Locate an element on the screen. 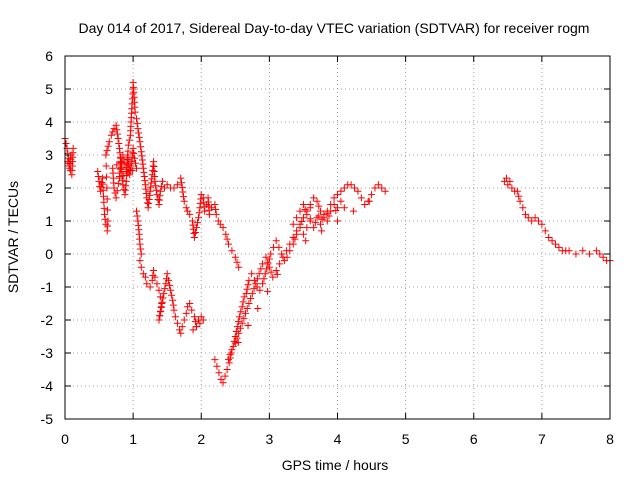  y-tick-label: 4 is located at coordinates (49, 122).